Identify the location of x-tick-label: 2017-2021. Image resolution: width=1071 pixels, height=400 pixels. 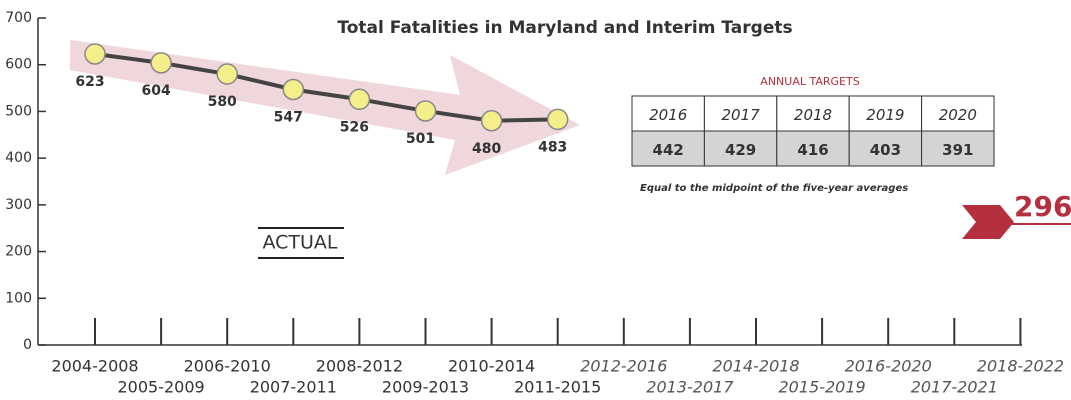
(954, 387).